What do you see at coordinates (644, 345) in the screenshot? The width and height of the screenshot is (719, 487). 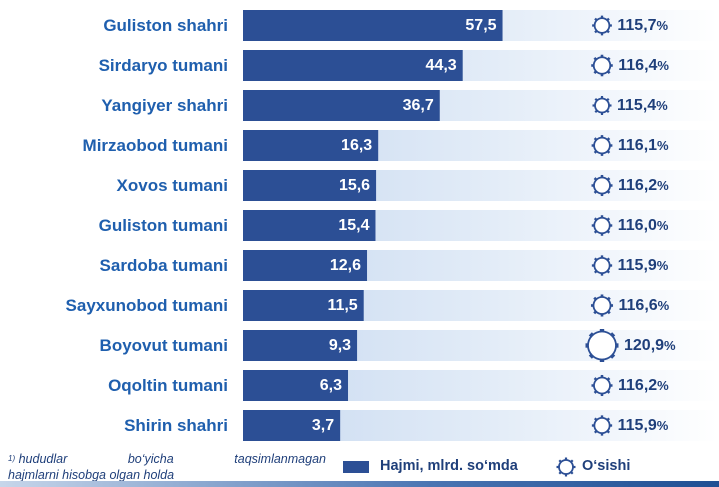 I see `growth-number: 120,9` at bounding box center [644, 345].